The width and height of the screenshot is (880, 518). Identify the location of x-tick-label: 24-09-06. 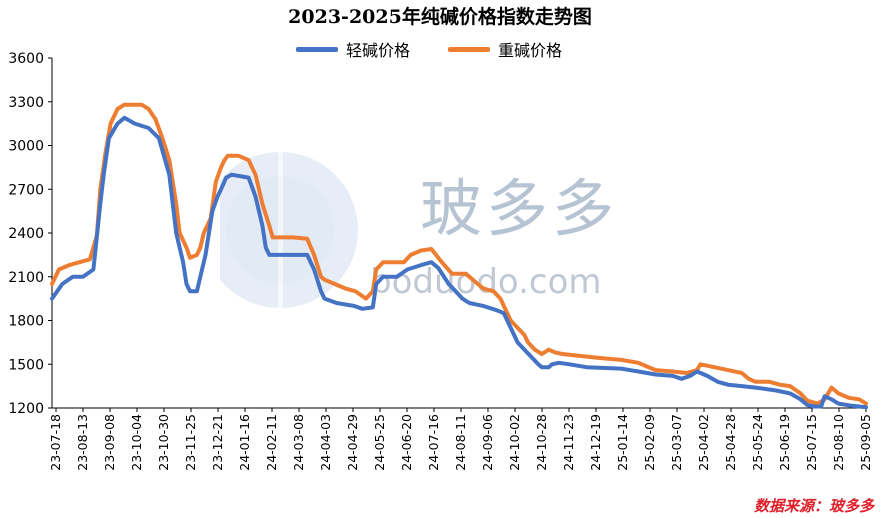
(487, 442).